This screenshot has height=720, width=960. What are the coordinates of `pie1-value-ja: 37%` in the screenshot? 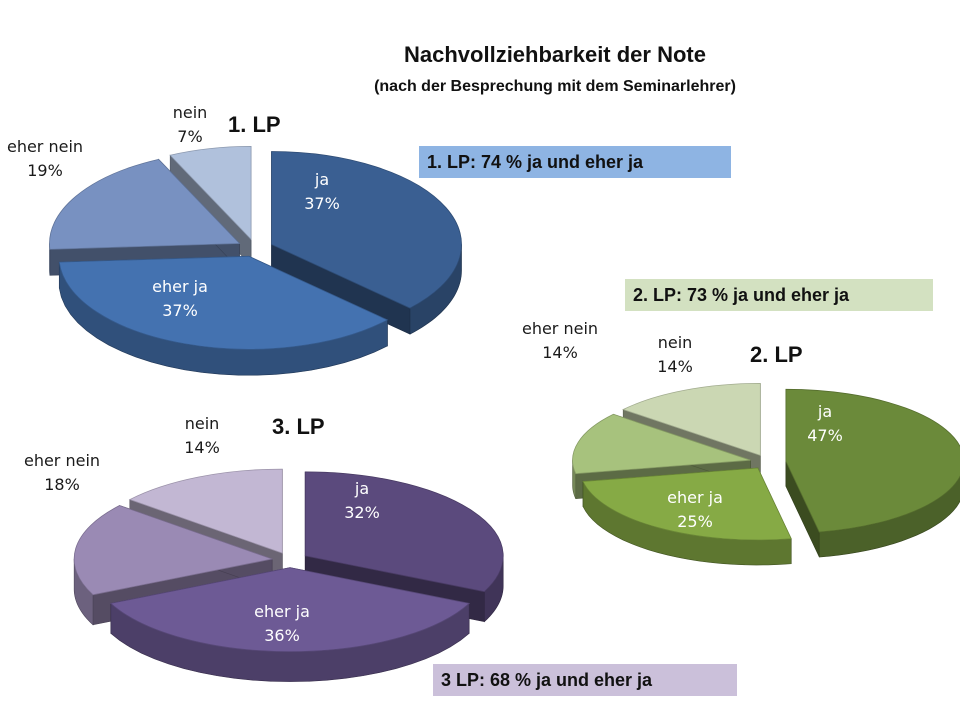 It's located at (322, 203).